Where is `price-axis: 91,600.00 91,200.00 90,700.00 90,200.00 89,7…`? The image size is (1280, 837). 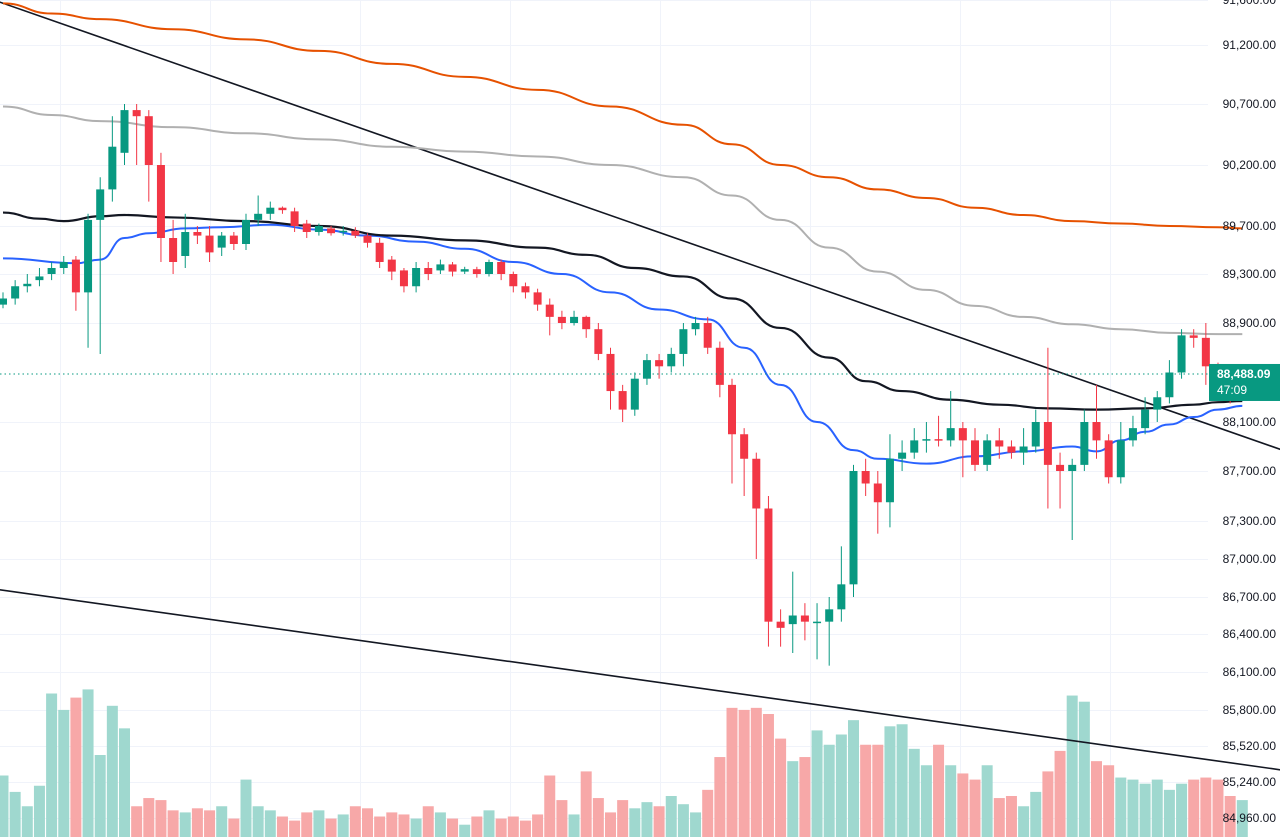 price-axis: 91,600.00 91,200.00 90,700.00 90,200.00 89,7… is located at coordinates (1250, 412).